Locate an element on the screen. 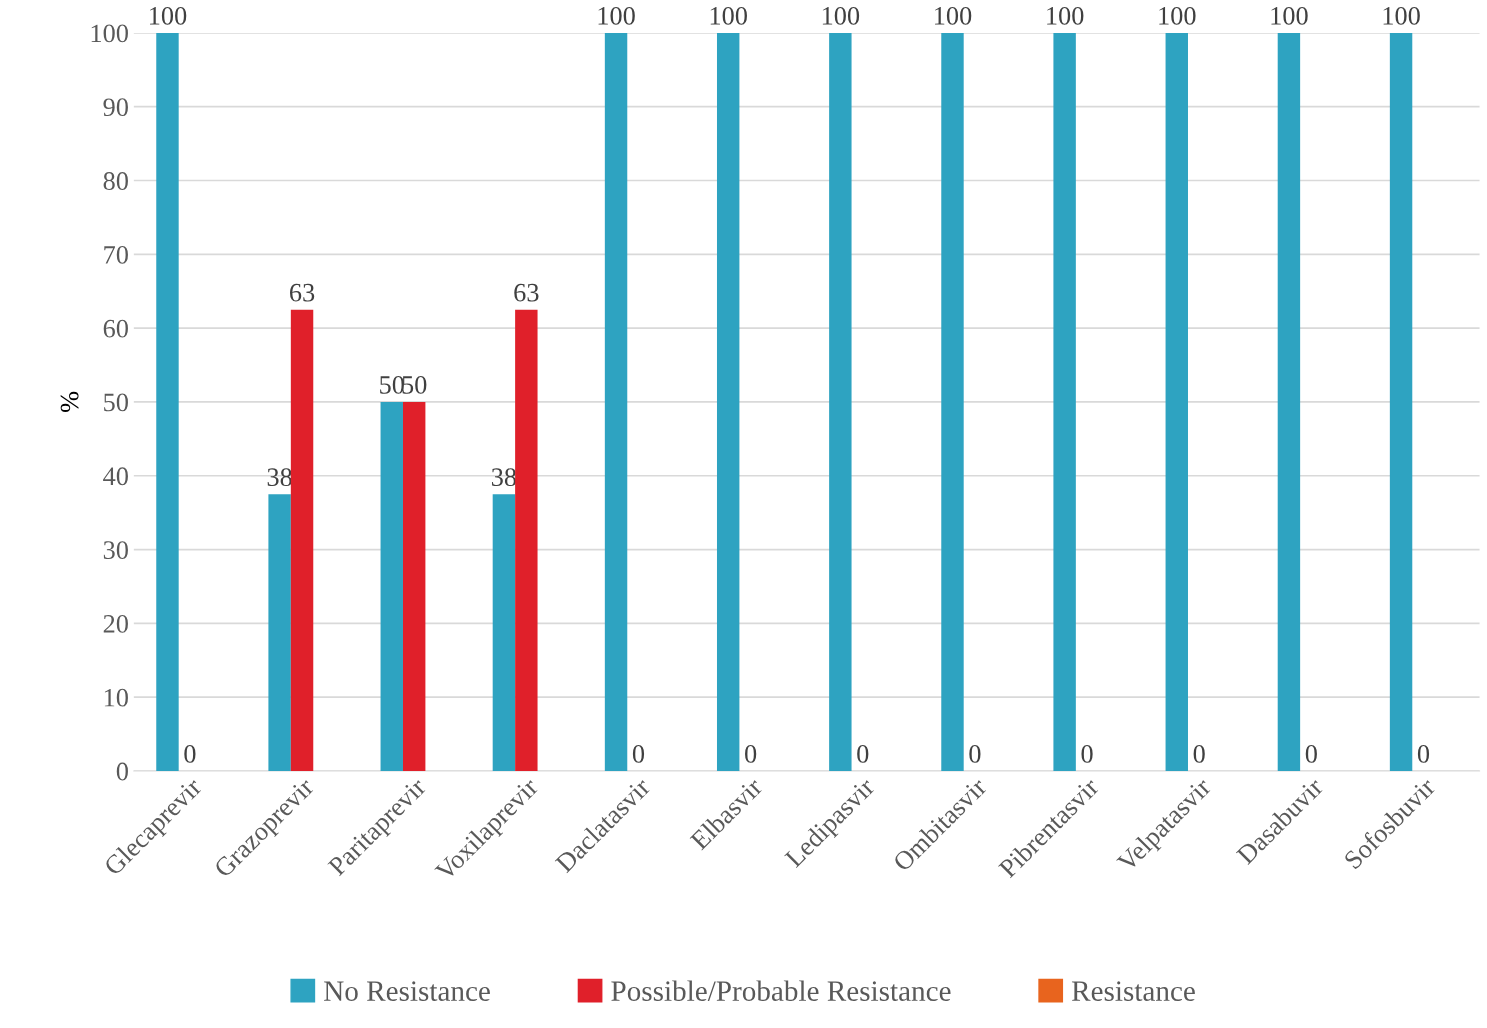 This screenshot has width=1487, height=1028. y-tick-label: 100 is located at coordinates (109, 33).